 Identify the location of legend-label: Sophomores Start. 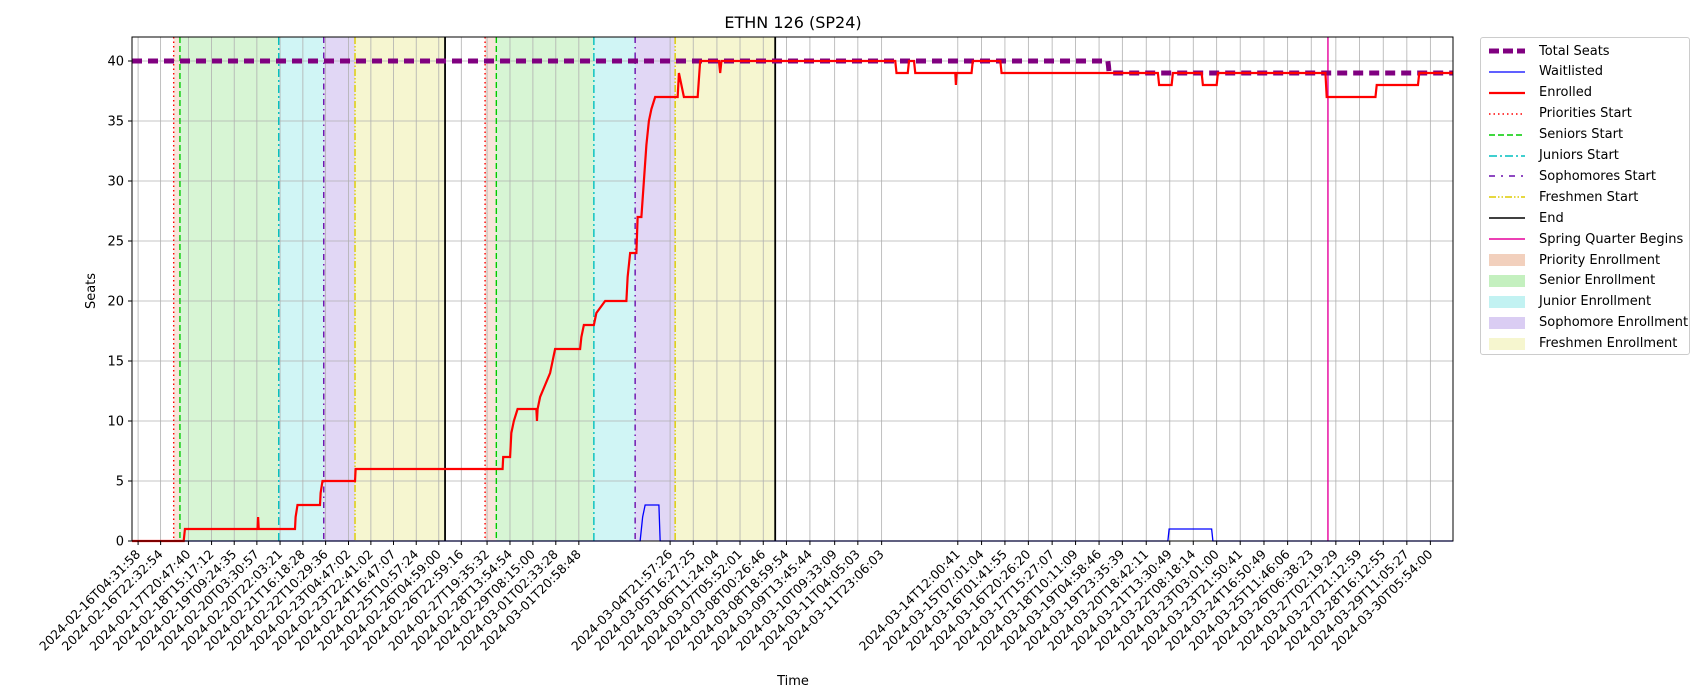
(1597, 176).